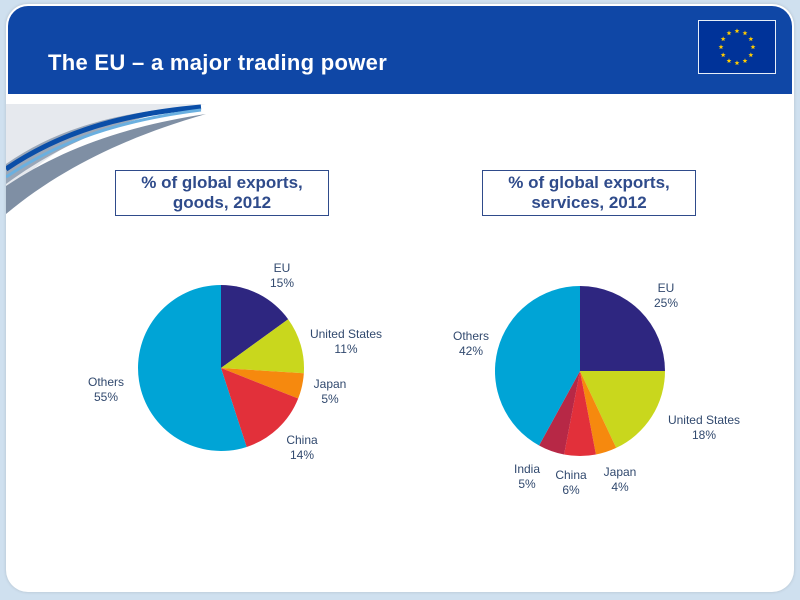  I want to click on goods-chart-title: % of global exports, goods, 2012, so click(222, 193).